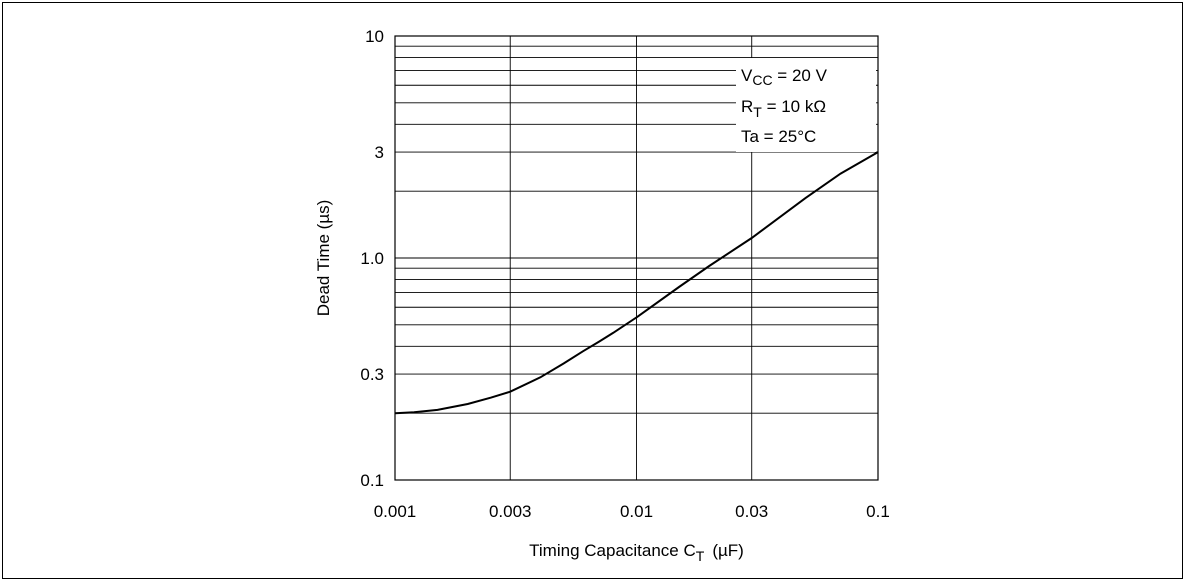  I want to click on conditions-box, so click(806, 105).